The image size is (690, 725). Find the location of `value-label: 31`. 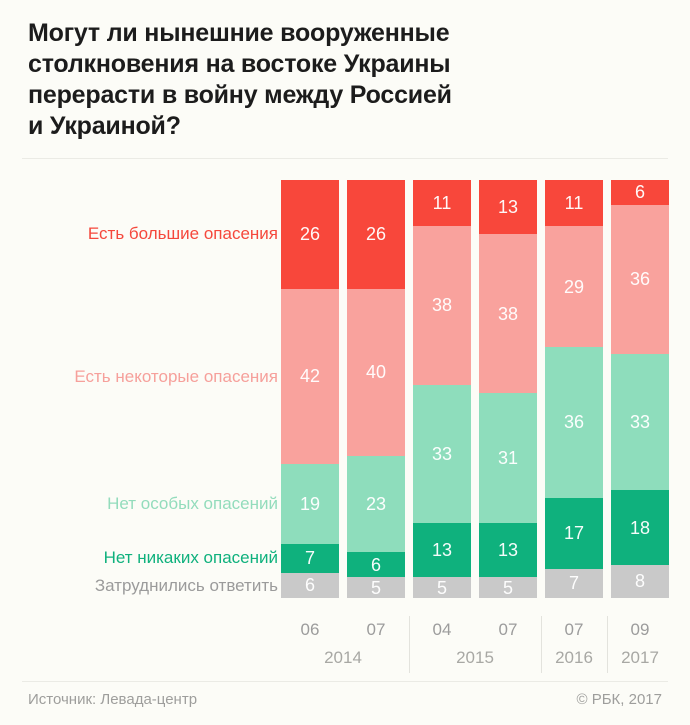

value-label: 31 is located at coordinates (508, 457).